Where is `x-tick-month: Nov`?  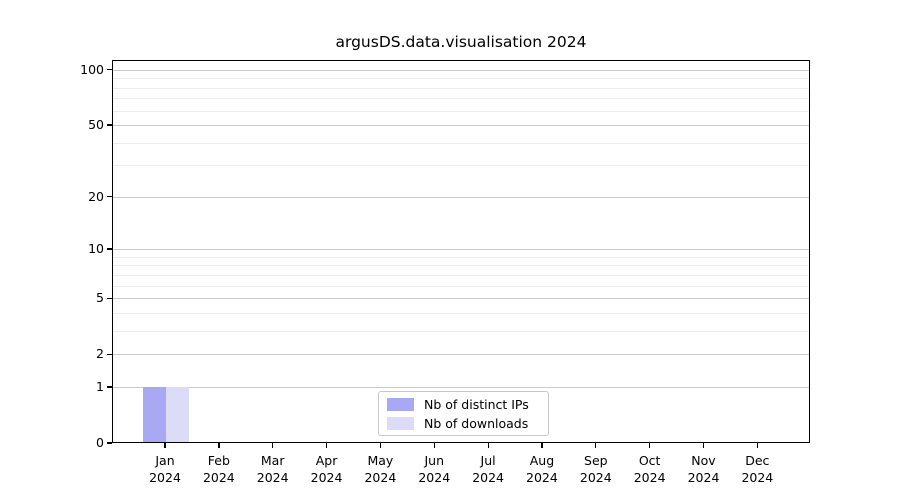
x-tick-month: Nov is located at coordinates (703, 460).